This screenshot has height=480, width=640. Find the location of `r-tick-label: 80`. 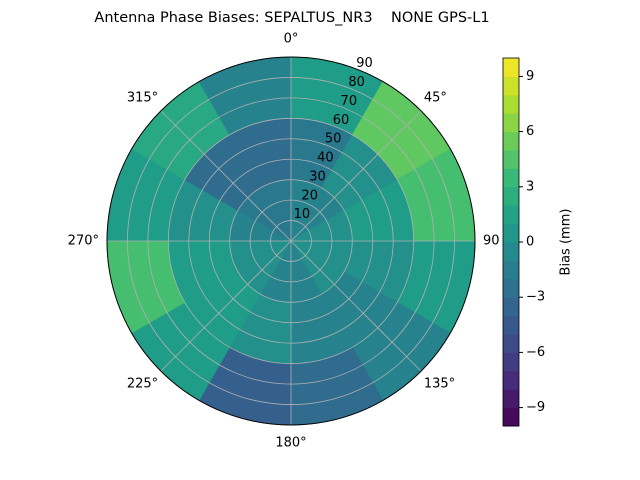

r-tick-label: 80 is located at coordinates (356, 82).